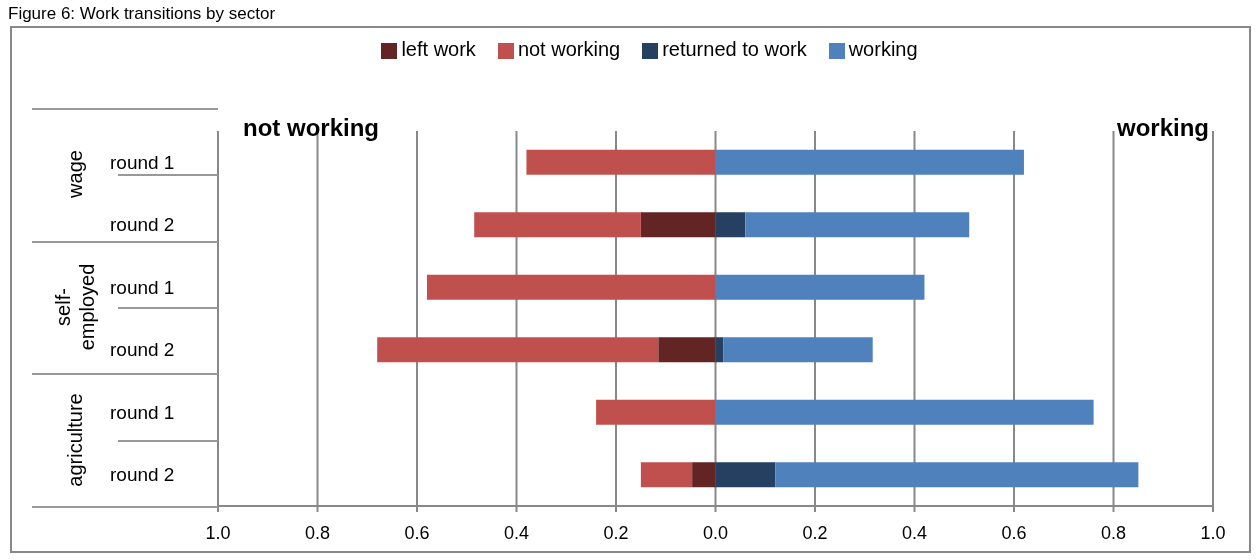 The height and width of the screenshot is (559, 1257). Describe the element at coordinates (883, 49) in the screenshot. I see `legend-label: working` at that location.